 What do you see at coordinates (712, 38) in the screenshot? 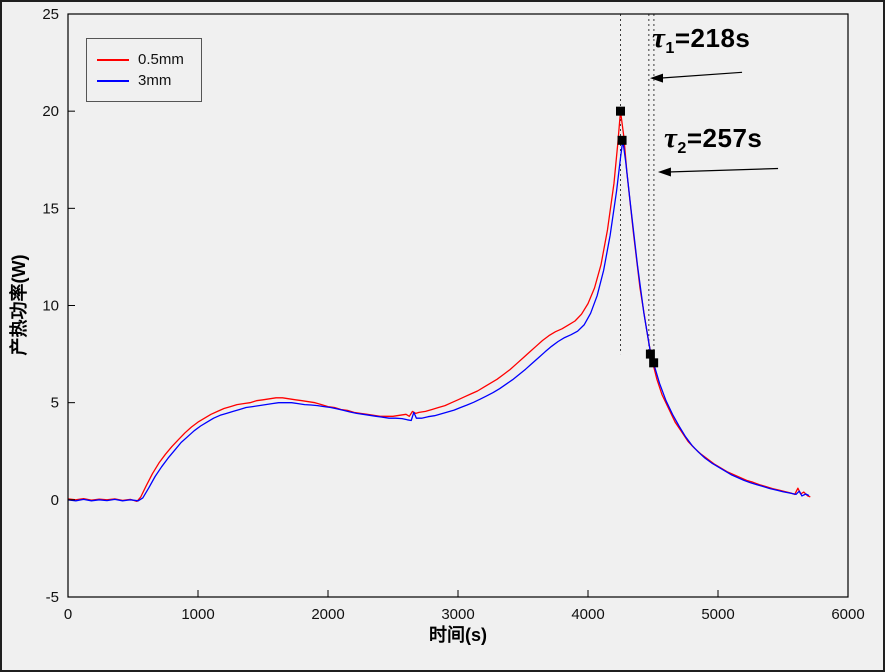
I see `tau1-value: =218s` at bounding box center [712, 38].